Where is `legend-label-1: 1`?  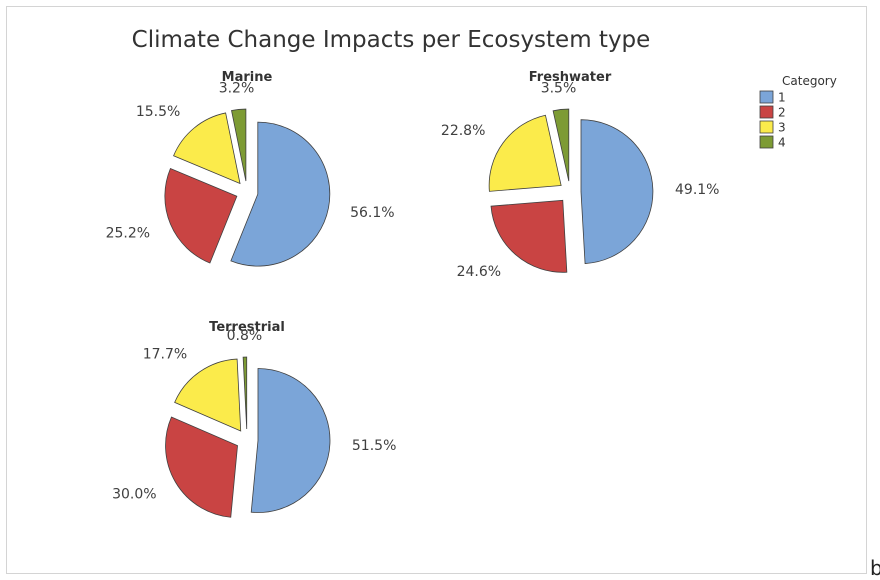 legend-label-1: 1 is located at coordinates (782, 98).